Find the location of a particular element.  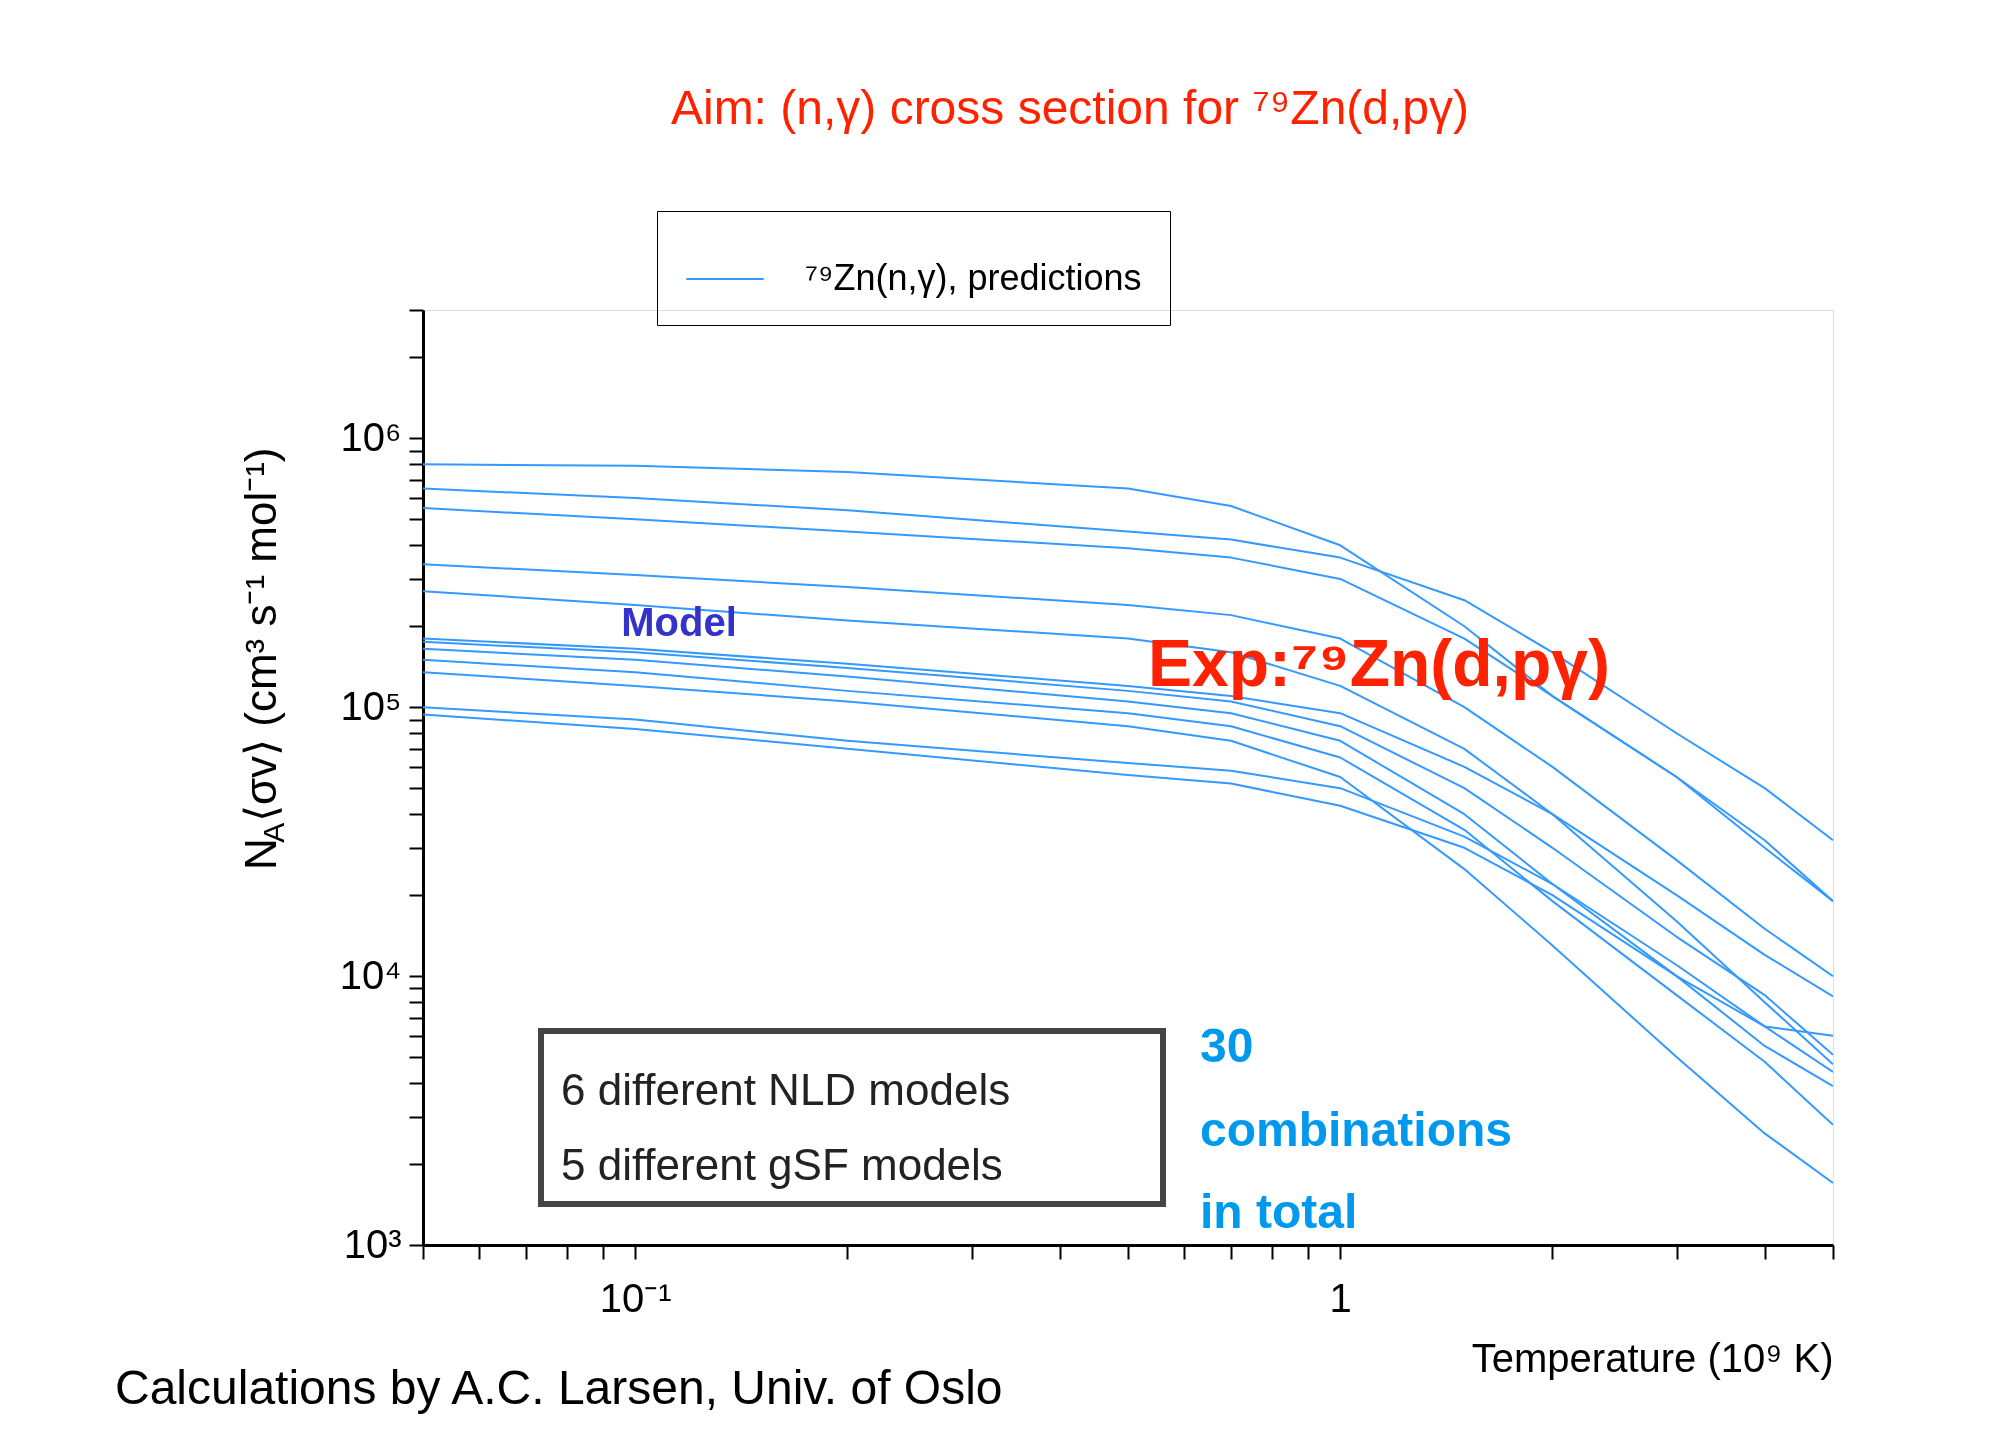

annotation: 5 different gSF models is located at coordinates (782, 1164).